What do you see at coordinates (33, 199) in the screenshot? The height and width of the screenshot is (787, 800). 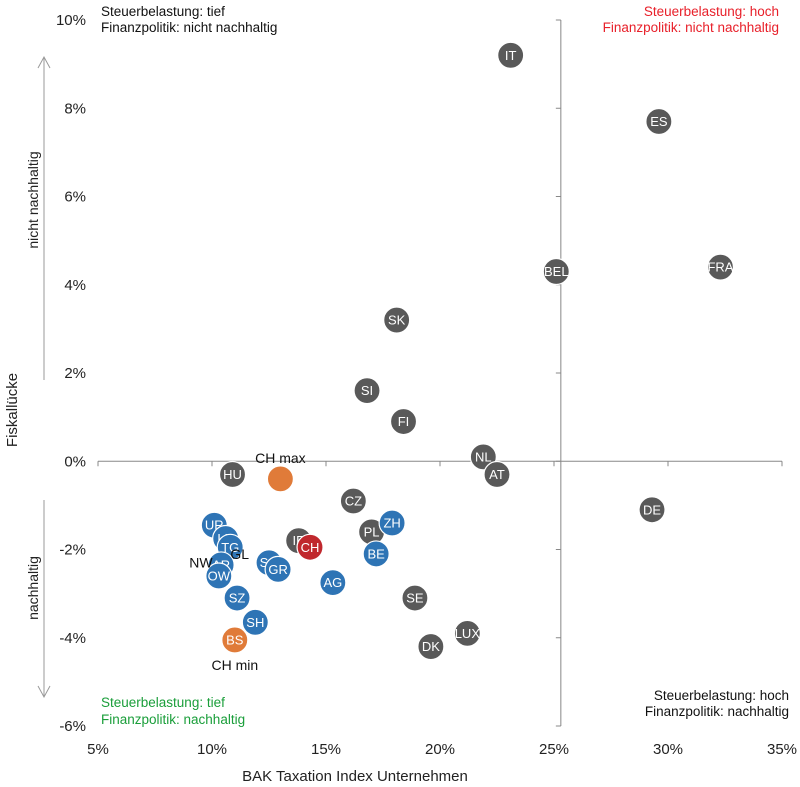 I see `side-label-top: nicht nachhaltig` at bounding box center [33, 199].